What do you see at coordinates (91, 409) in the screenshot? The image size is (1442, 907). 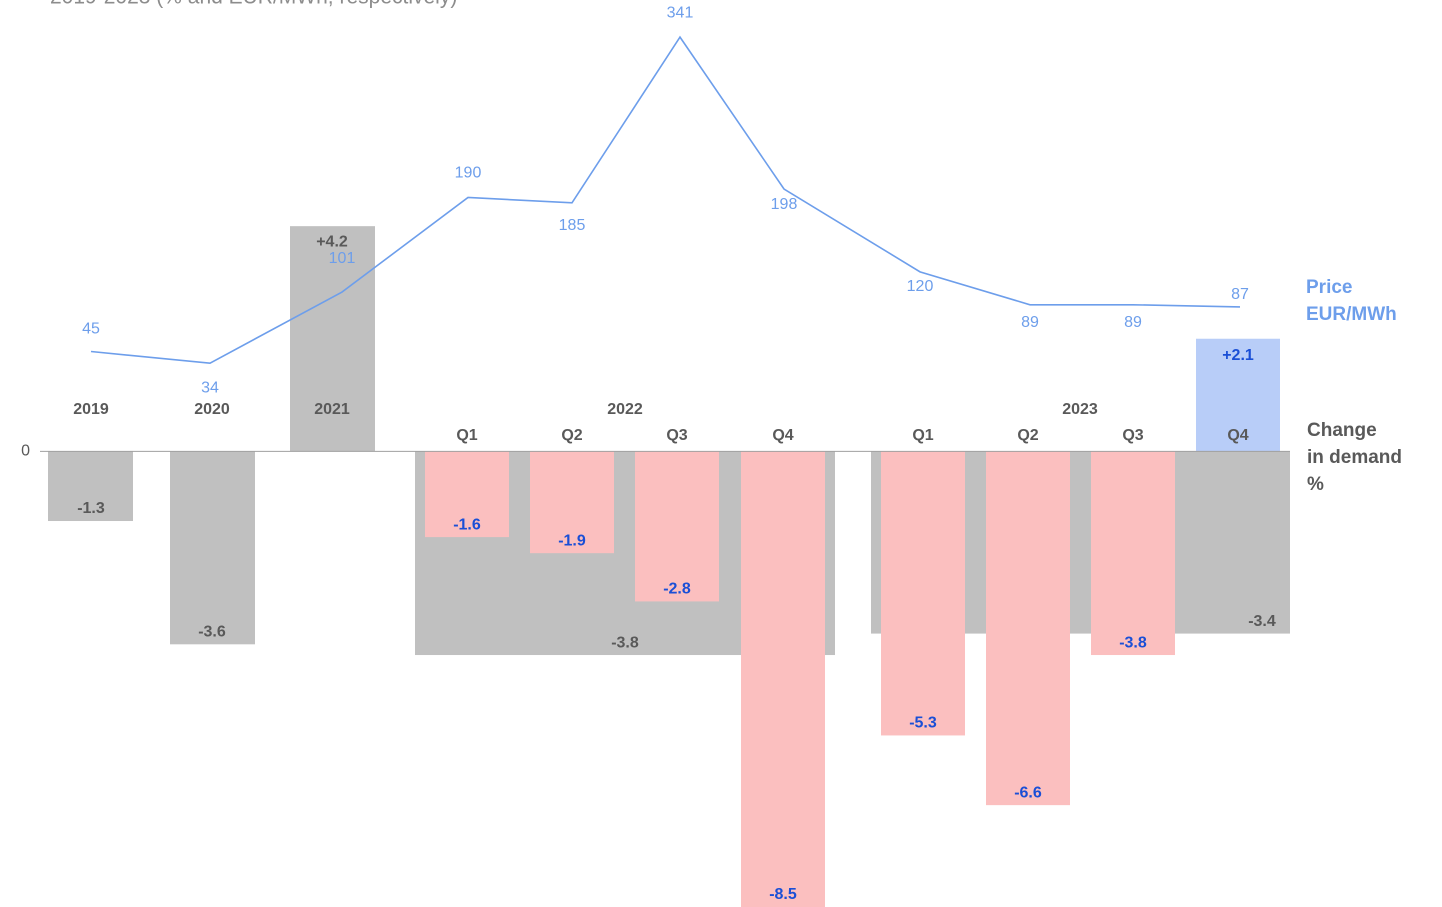 I see `year-label: 2019` at bounding box center [91, 409].